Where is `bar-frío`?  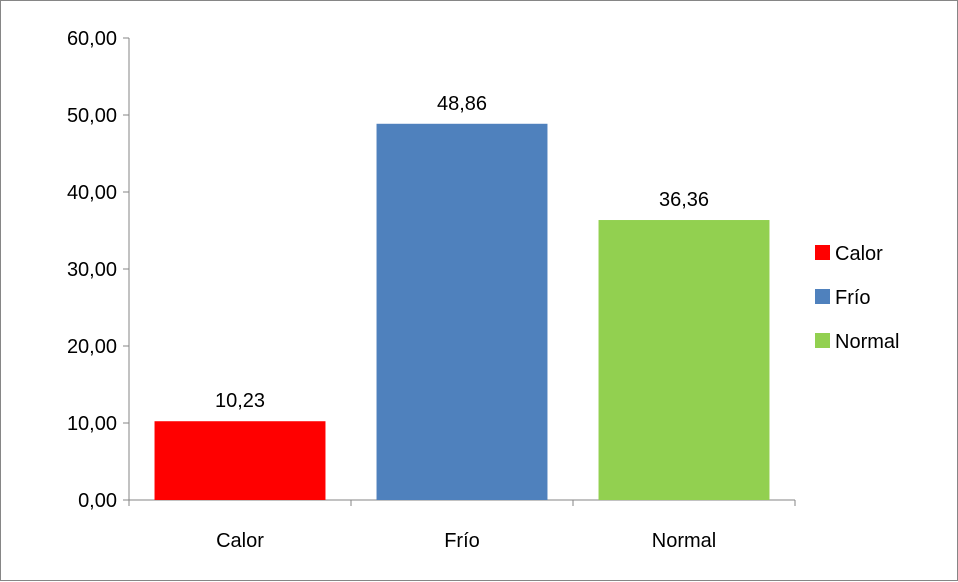 bar-frío is located at coordinates (462, 311).